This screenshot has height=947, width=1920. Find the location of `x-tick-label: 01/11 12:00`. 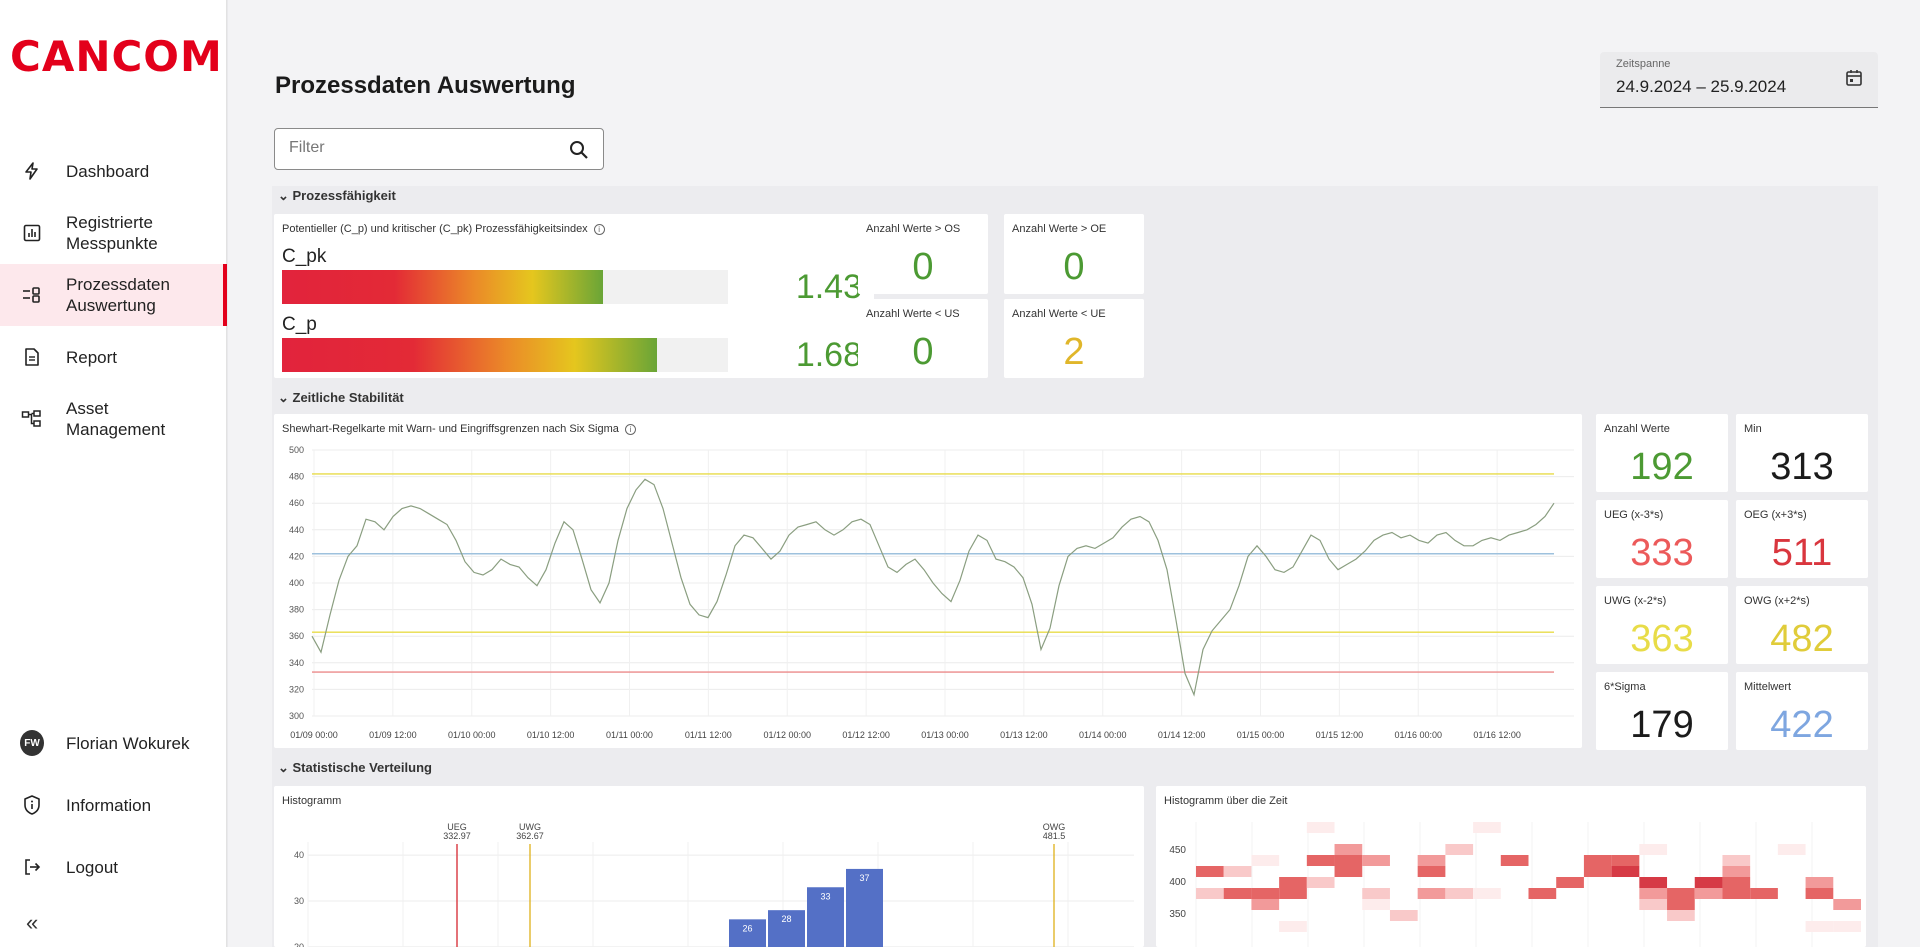

x-tick-label: 01/11 12:00 is located at coordinates (708, 735).